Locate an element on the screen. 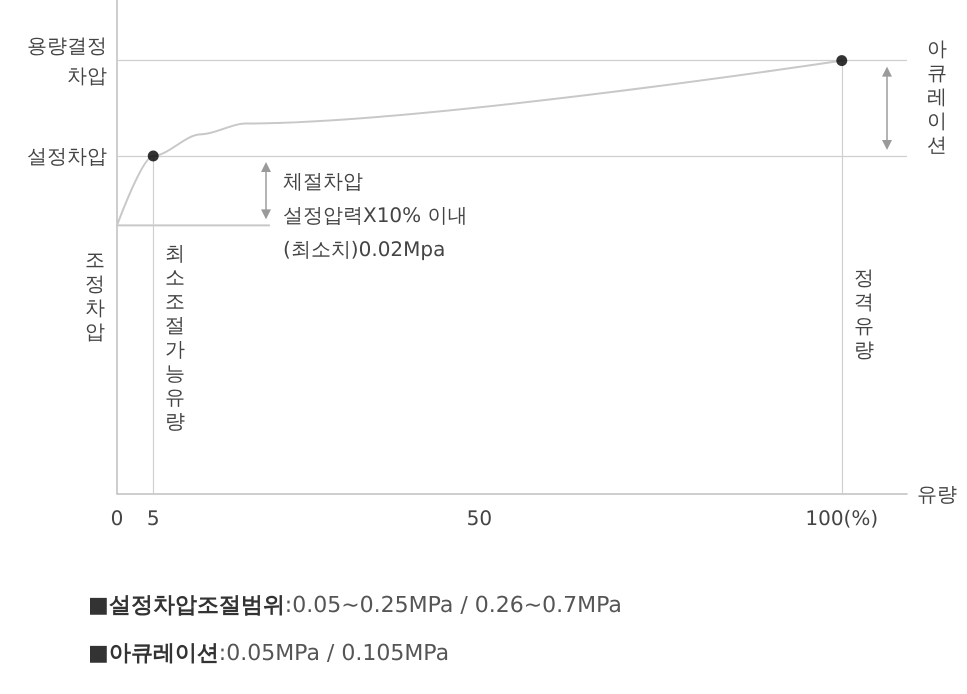 The image size is (967, 694). ref-line-label: 설정차압 is located at coordinates (67, 156).